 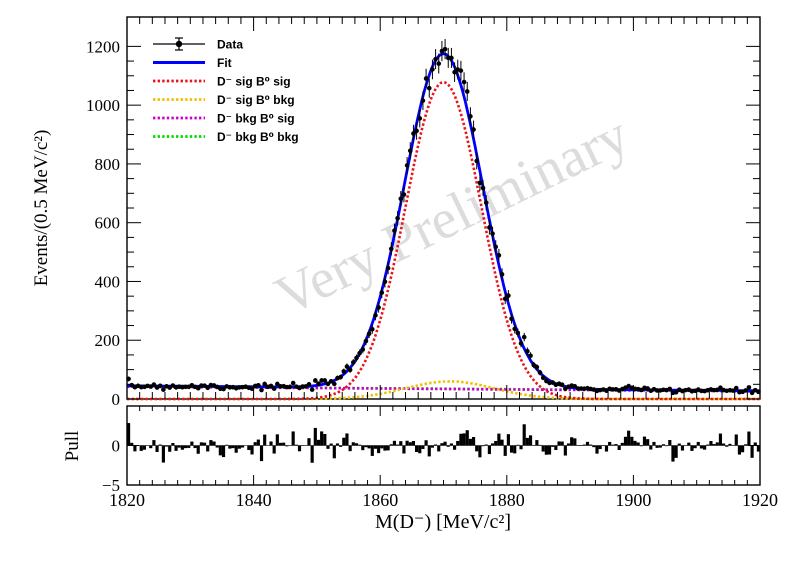 I want to click on x-tick-label: 1920, so click(x=760, y=500).